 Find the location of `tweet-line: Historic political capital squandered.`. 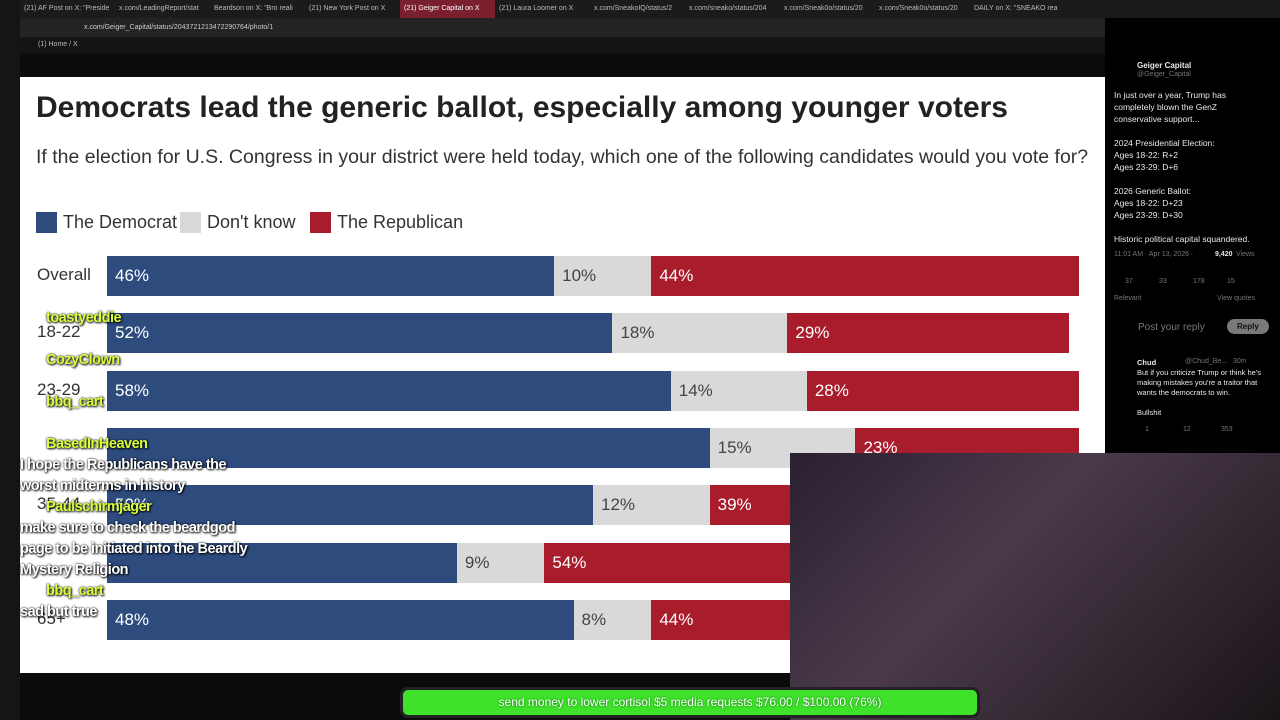

tweet-line: Historic political capital squandered. is located at coordinates (1182, 239).